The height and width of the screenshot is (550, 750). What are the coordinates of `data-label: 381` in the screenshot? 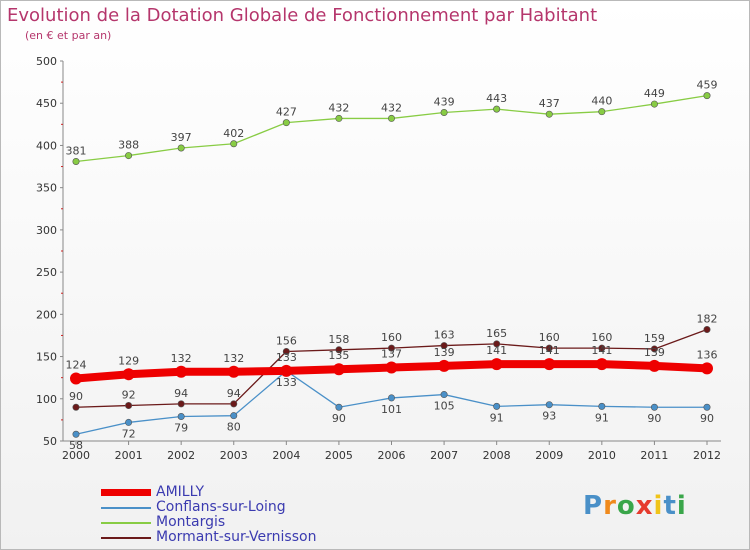 It's located at (76, 150).